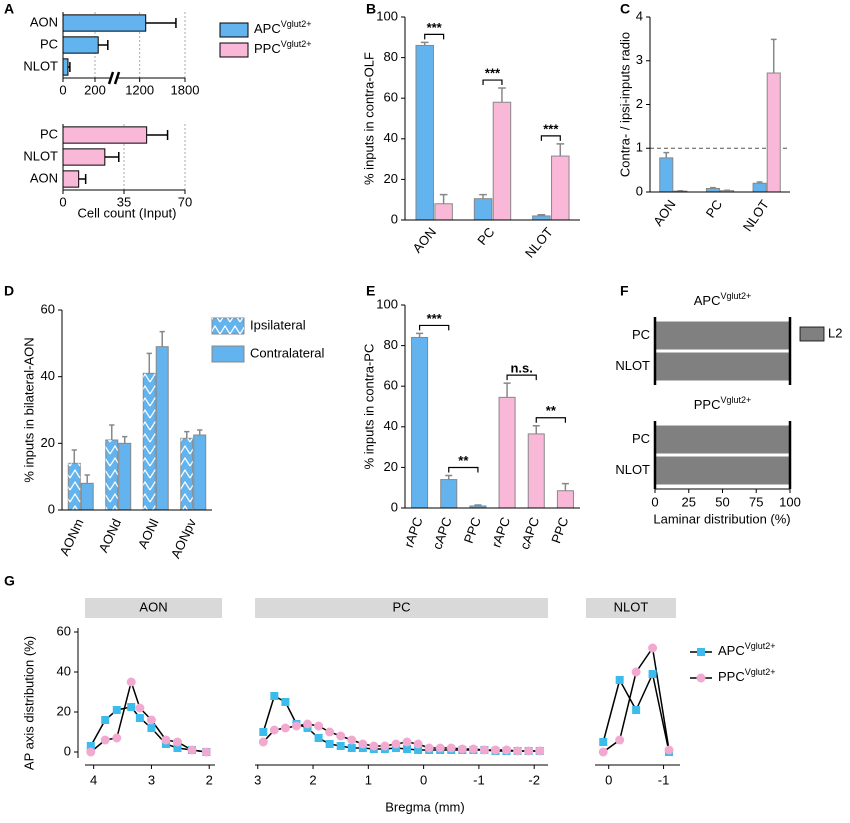 This screenshot has width=850, height=823. Describe the element at coordinates (835, 332) in the screenshot. I see `legend-label: L2` at that location.